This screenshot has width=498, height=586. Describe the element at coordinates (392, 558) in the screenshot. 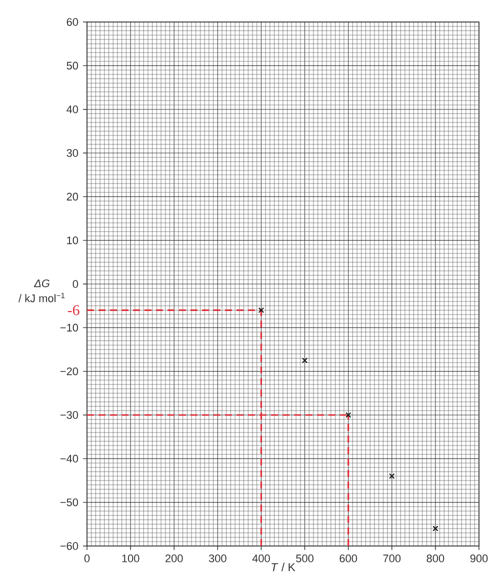

I see `x-tick-label: 700` at that location.